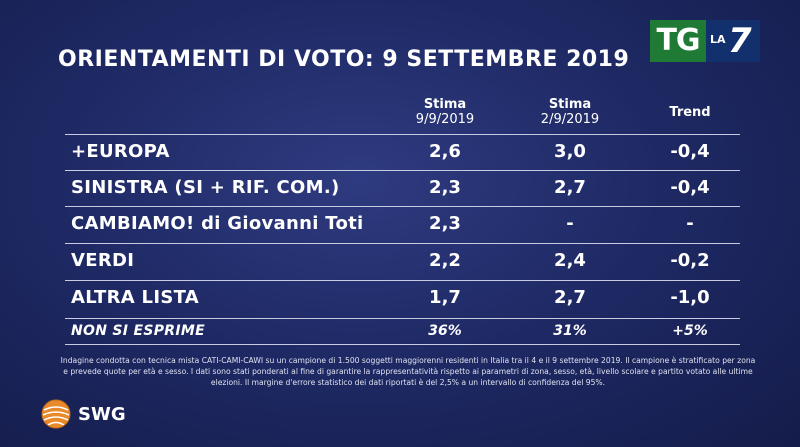 Image resolution: width=800 pixels, height=447 pixels. What do you see at coordinates (718, 39) in the screenshot?
I see `la-logo-text: LA` at bounding box center [718, 39].